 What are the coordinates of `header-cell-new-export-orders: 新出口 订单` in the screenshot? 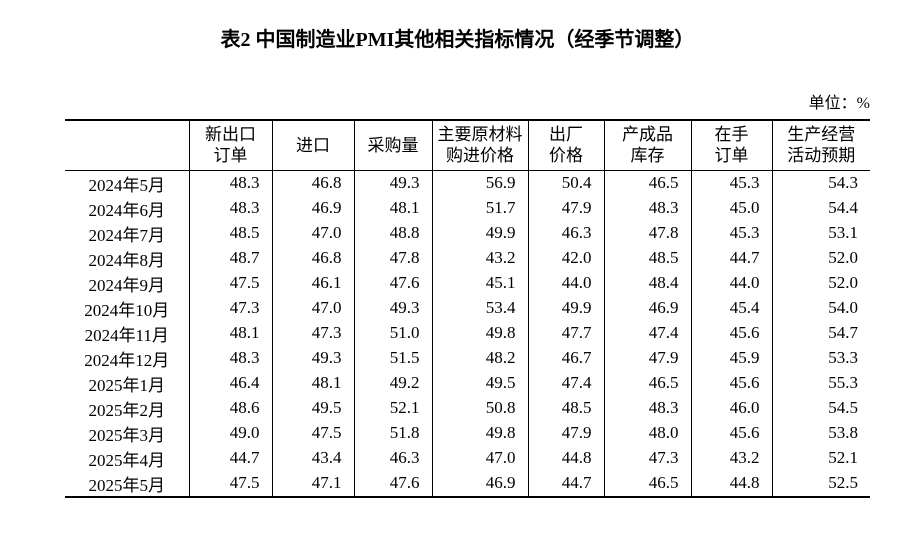 It's located at (230, 145).